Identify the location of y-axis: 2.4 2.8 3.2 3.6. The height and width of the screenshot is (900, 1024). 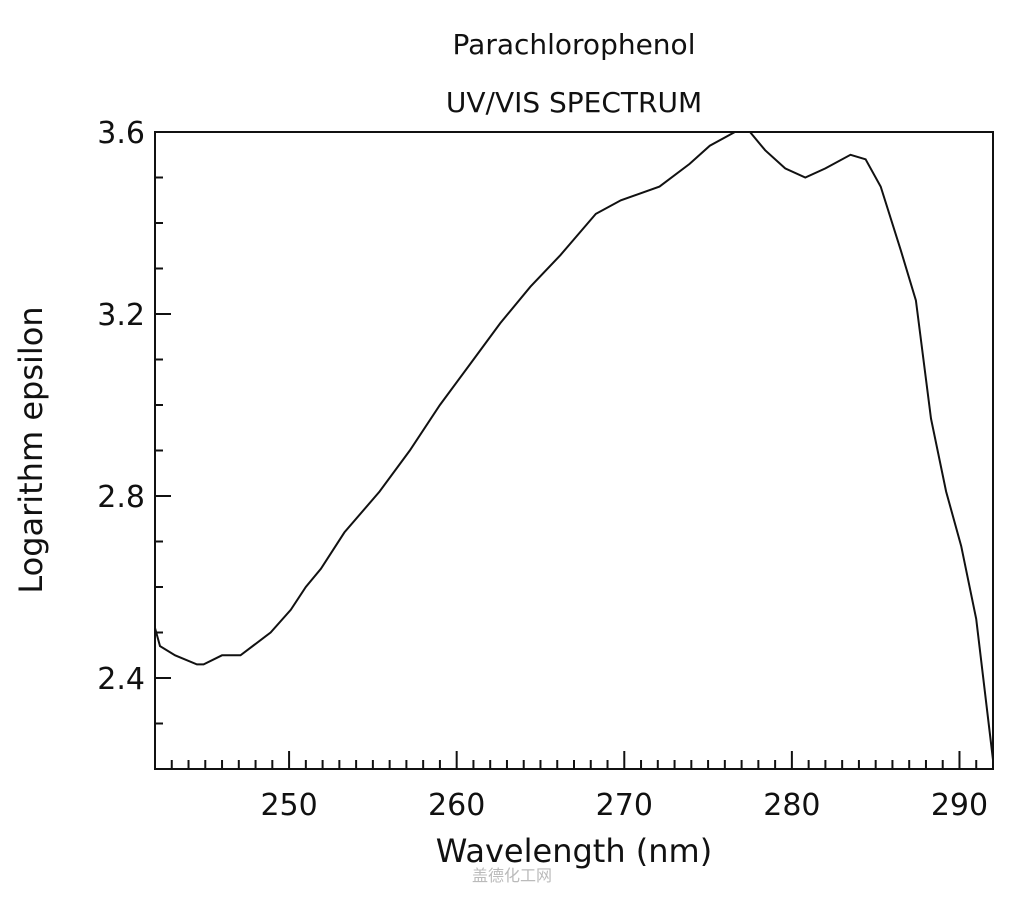
(134, 443).